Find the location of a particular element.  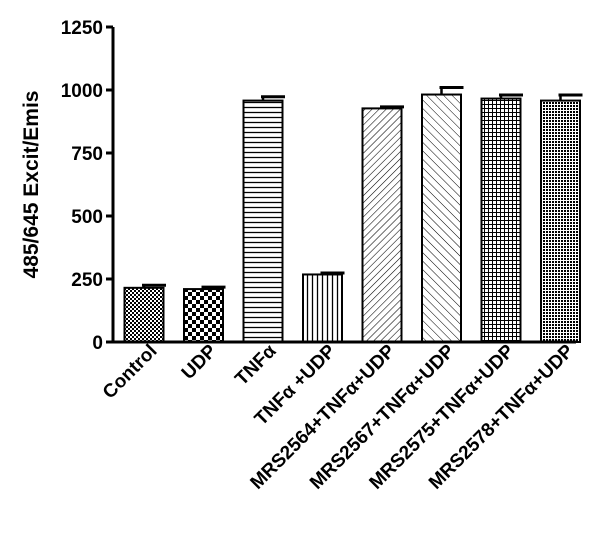

y-tick-label: 1250 is located at coordinates (82, 28).